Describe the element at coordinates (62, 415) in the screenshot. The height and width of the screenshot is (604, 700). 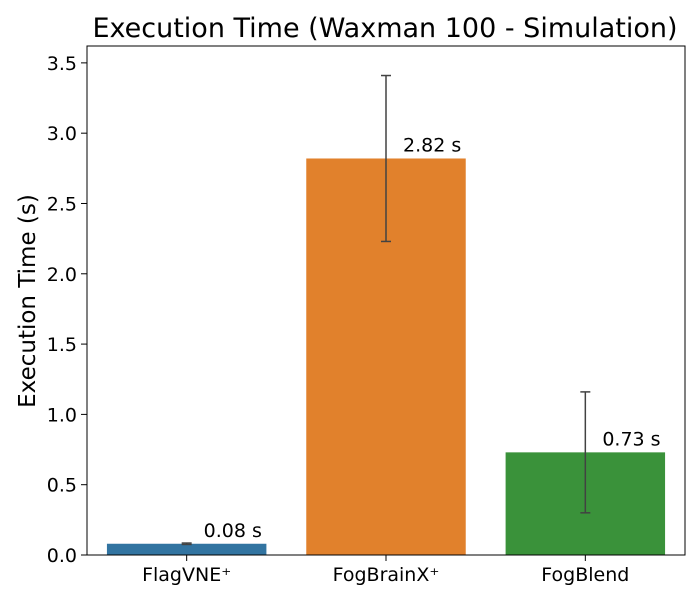
I see `y-tick-label: 1.0` at that location.